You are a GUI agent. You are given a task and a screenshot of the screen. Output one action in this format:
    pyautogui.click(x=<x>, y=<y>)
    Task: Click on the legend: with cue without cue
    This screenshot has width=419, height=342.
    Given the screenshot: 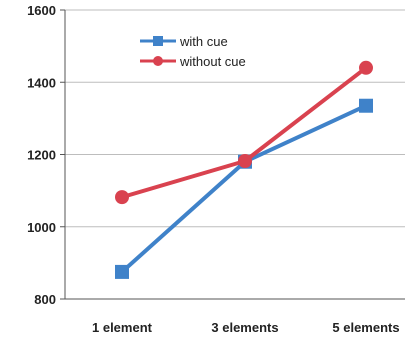 What is the action you would take?
    pyautogui.click(x=193, y=51)
    